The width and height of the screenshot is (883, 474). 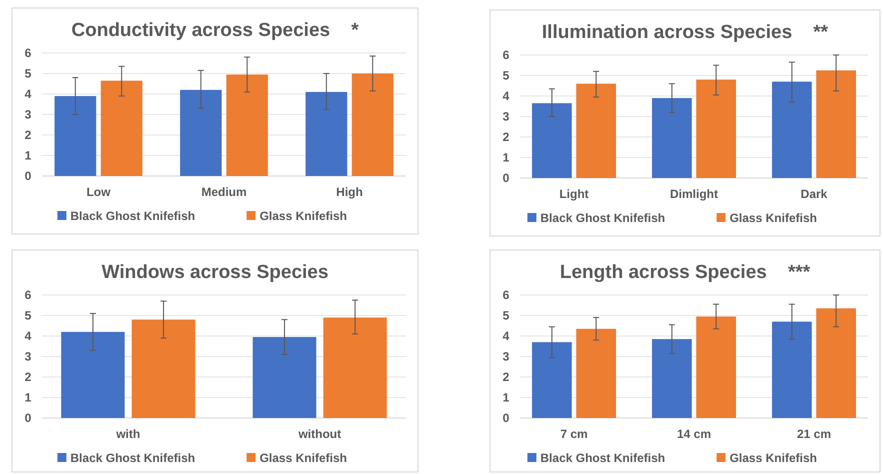 I want to click on x-tick-label: Low, so click(x=99, y=192).